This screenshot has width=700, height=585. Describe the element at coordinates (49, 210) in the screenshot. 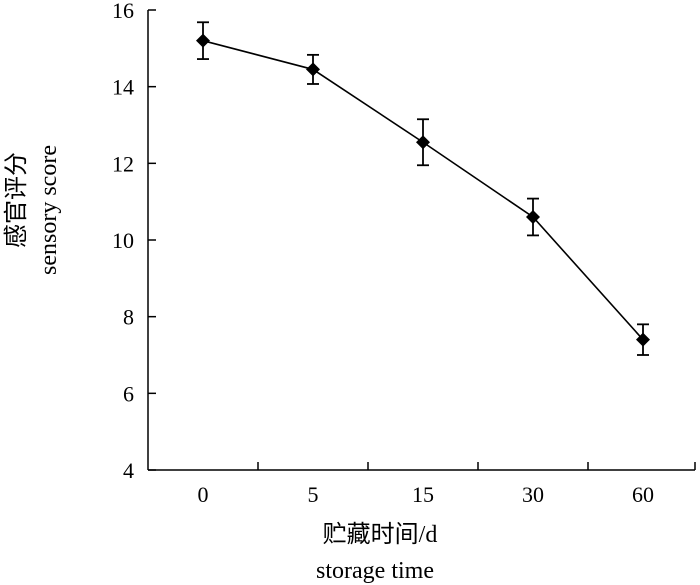

I see `y-axis-title-english: sensory score` at that location.